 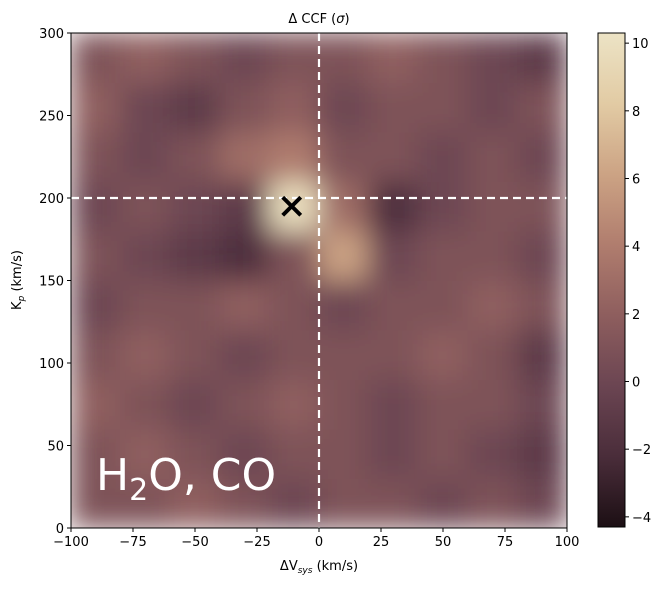 I want to click on colorbar-tick-label: 6, so click(x=636, y=179).